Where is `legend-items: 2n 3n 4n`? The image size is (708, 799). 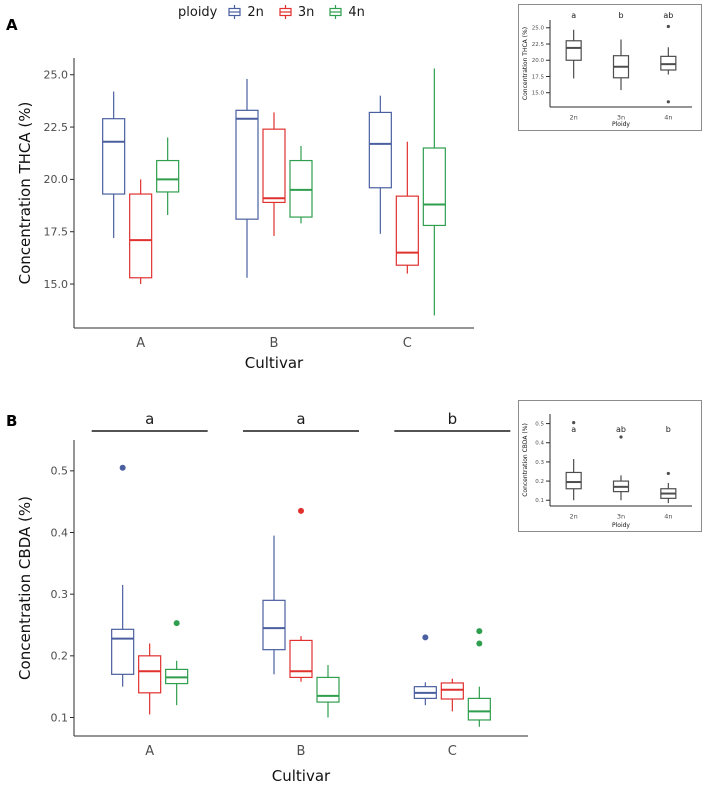
legend-items: 2n 3n 4n is located at coordinates (295, 12).